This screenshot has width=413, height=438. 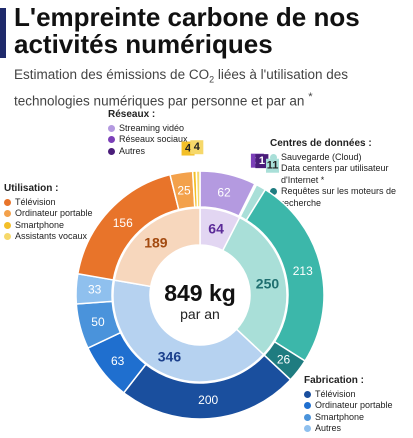 What do you see at coordinates (321, 156) in the screenshot?
I see `legend-label: Sauvegarde (Cloud)` at bounding box center [321, 156].